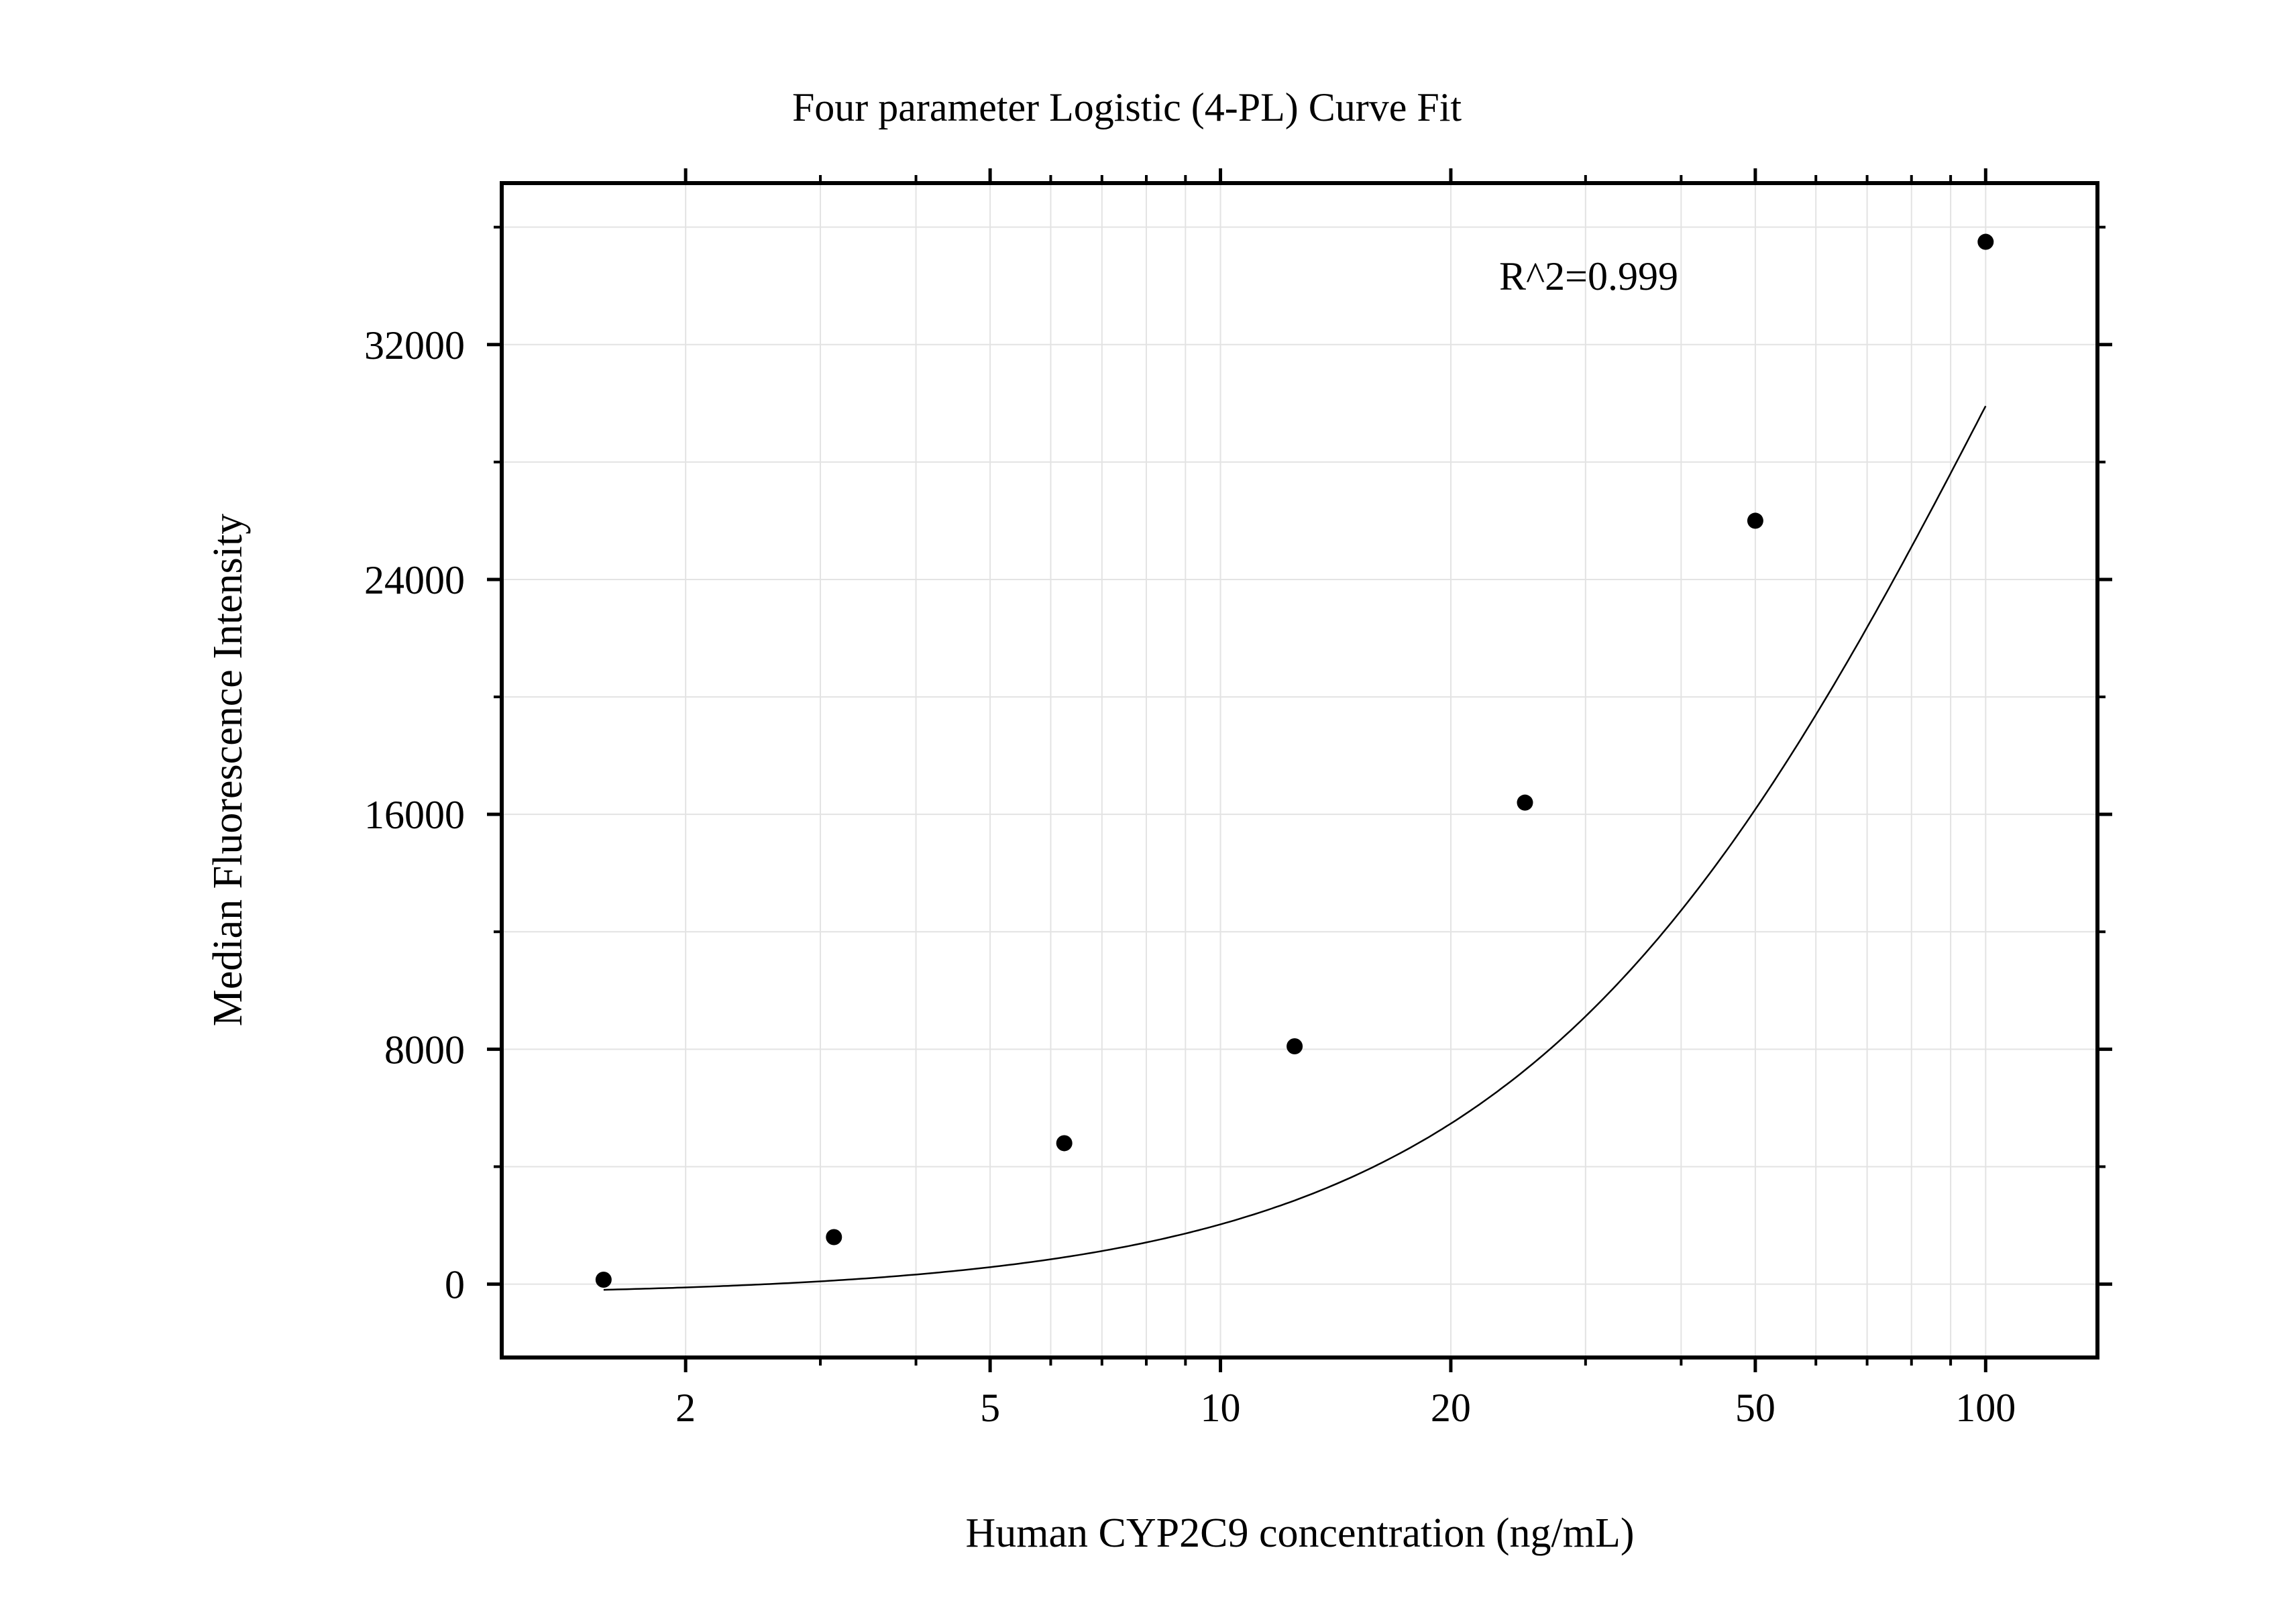  What do you see at coordinates (415, 345) in the screenshot?
I see `y-tick-label: 32000` at bounding box center [415, 345].